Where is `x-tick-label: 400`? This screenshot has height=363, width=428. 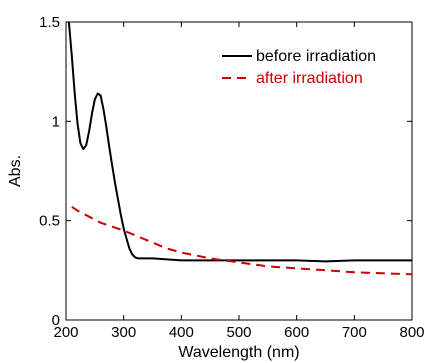 x-tick-label: 400 is located at coordinates (181, 332).